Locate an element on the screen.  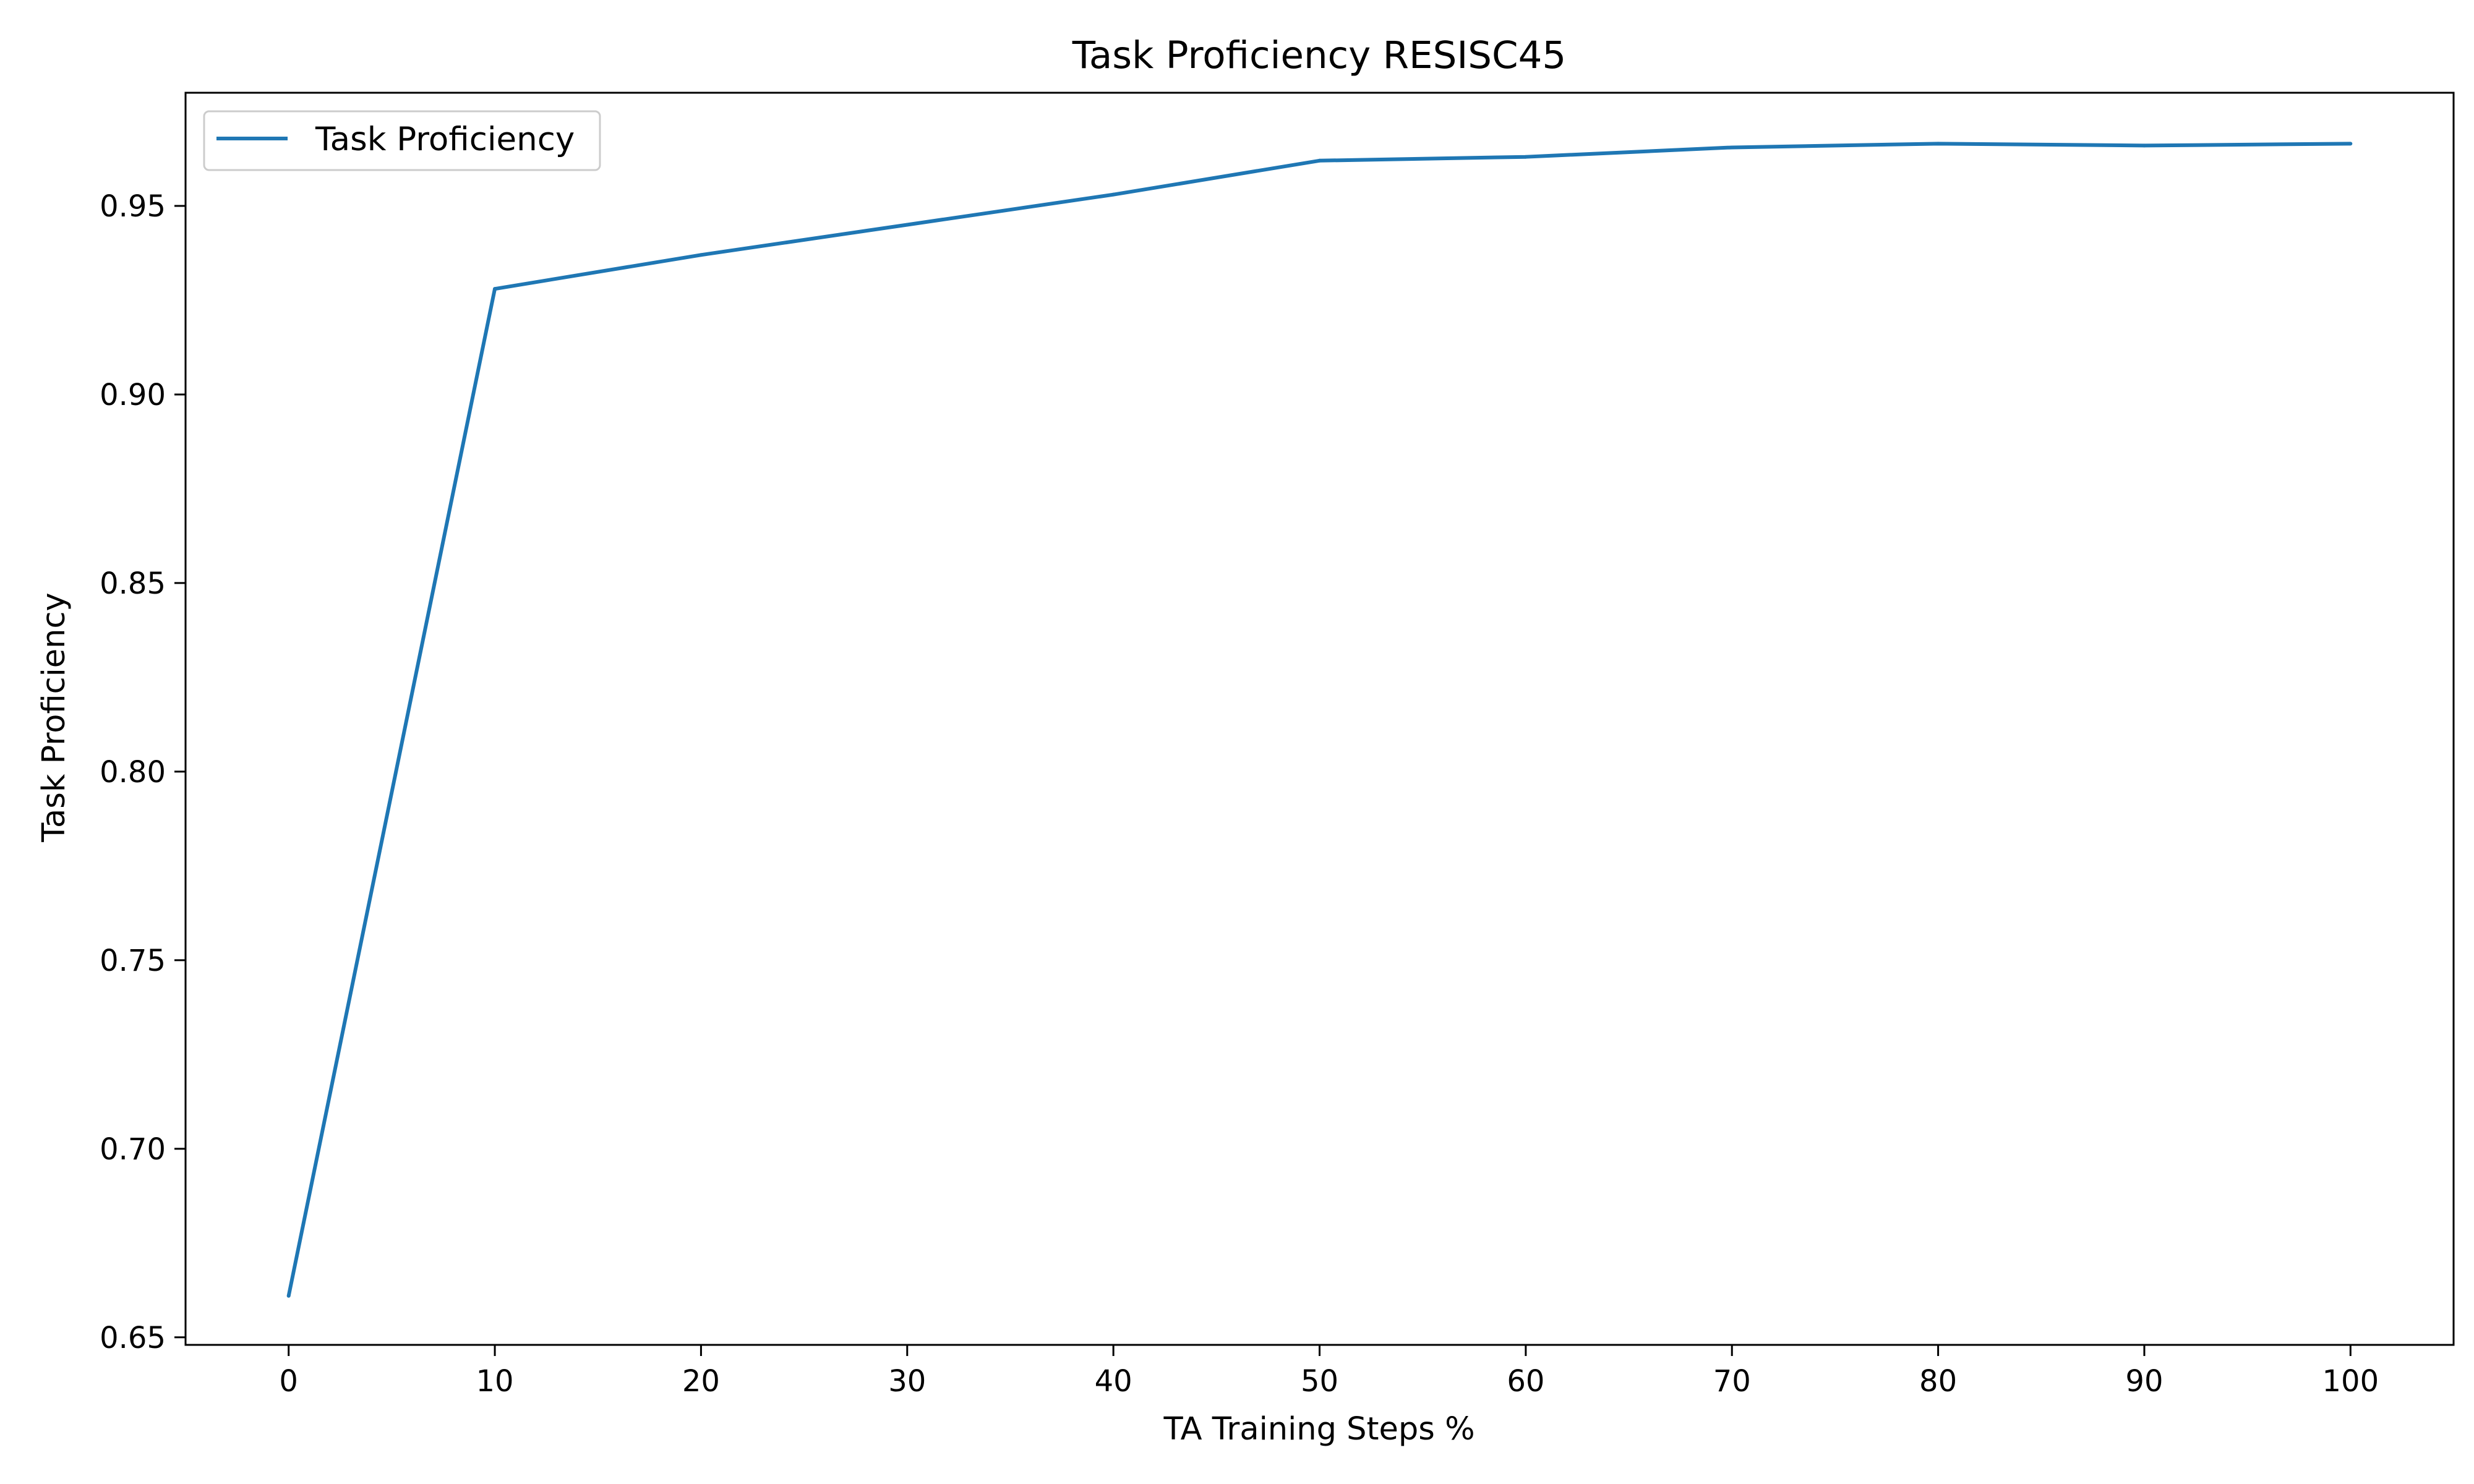
x-tick-label: 50 is located at coordinates (1320, 1381).